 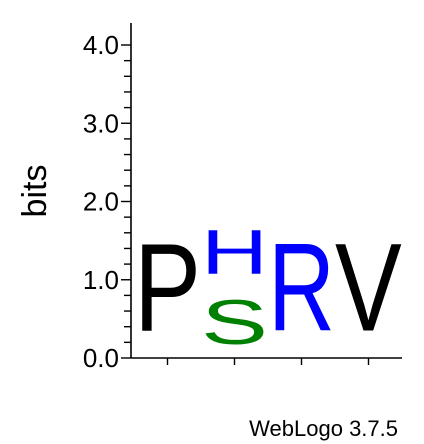 I want to click on y-tick-label: 4.0, so click(x=101, y=45).